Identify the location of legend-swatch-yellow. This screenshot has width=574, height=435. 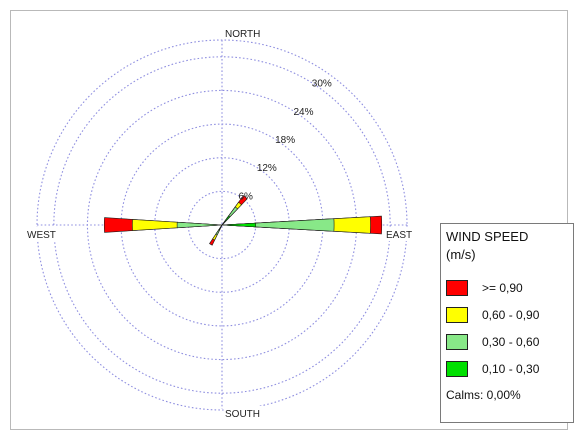
(457, 314).